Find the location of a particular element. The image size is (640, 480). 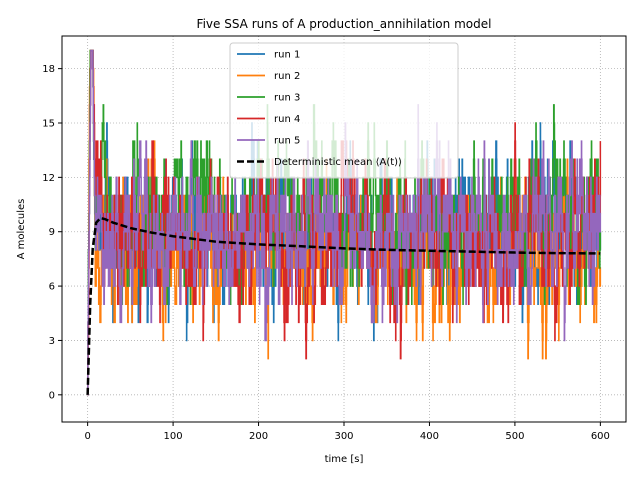

y-tick-label: 0 is located at coordinates (52, 395).